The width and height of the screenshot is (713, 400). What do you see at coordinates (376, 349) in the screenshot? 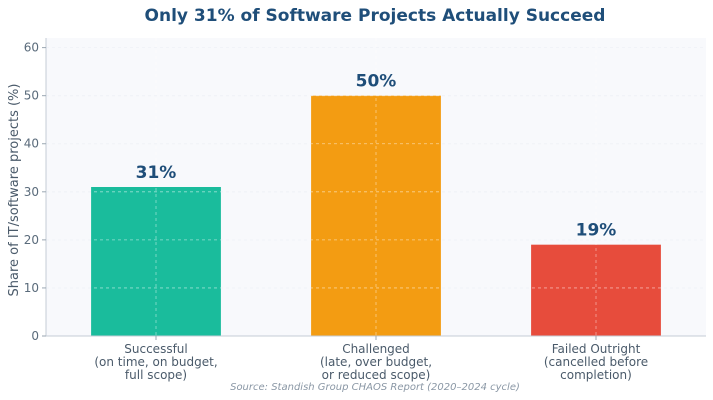
I see `x-tick-label-line: Challenged` at bounding box center [376, 349].